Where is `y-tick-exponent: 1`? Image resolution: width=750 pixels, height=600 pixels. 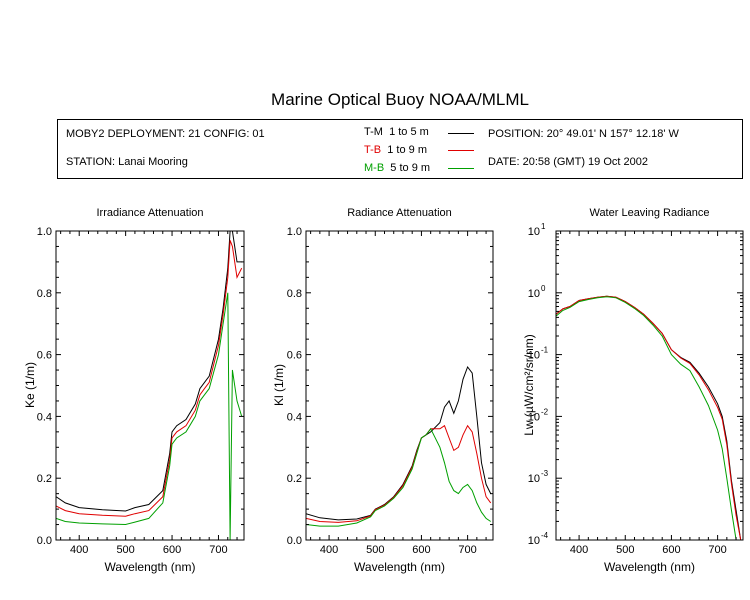
y-tick-exponent: 1 is located at coordinates (543, 226).